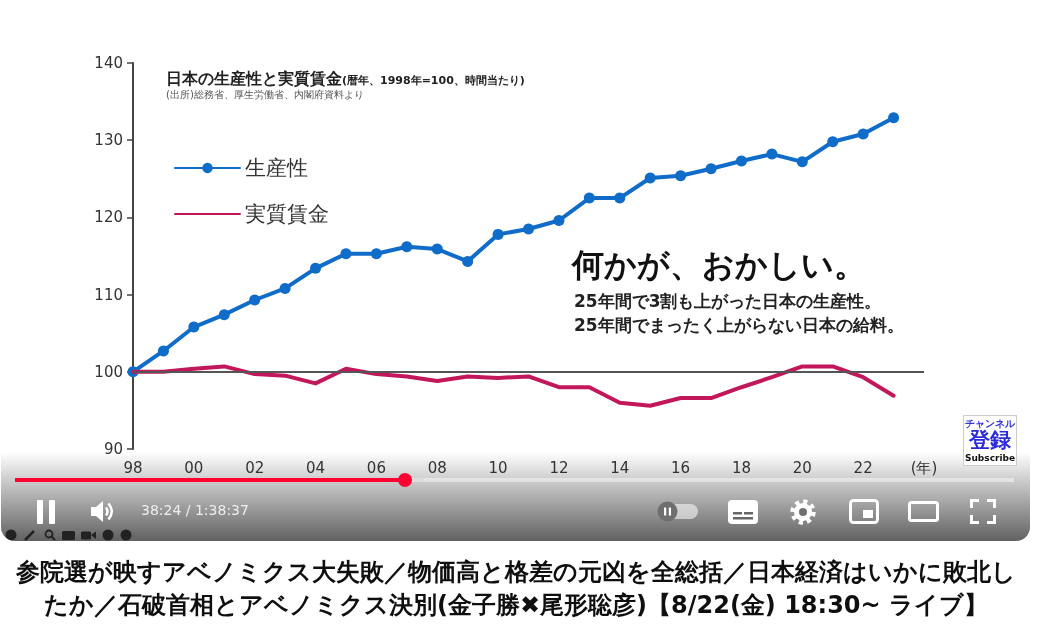 The image size is (1050, 636). Describe the element at coordinates (195, 510) in the screenshot. I see `text: 38:24 / 1:38:37` at that location.